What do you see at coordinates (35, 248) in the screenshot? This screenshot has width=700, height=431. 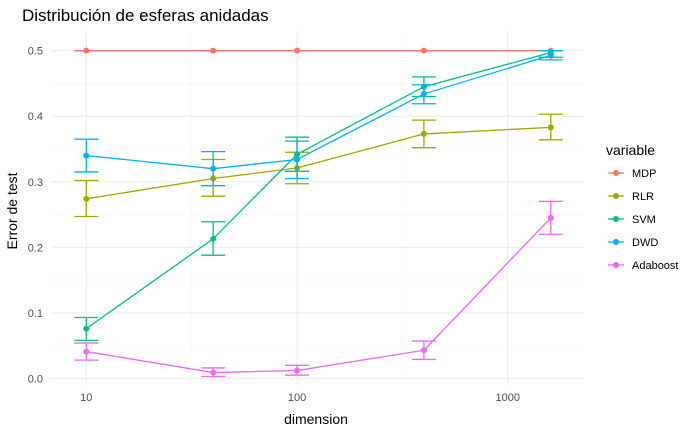 I see `y-tick-label: 0.2` at bounding box center [35, 248].